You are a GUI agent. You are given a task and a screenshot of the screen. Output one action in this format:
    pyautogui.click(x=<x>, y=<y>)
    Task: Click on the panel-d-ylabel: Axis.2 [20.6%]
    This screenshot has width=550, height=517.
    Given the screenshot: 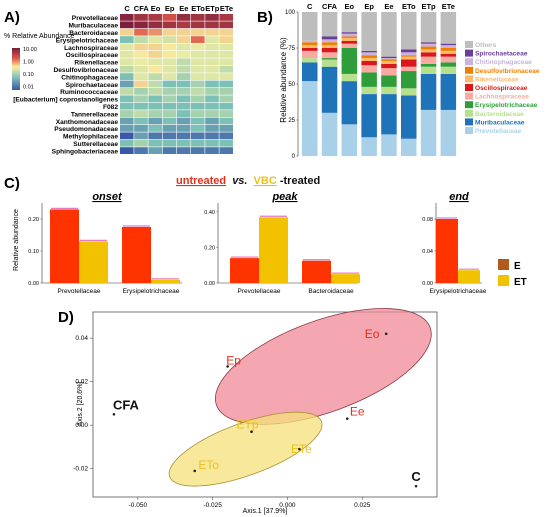 What is the action you would take?
    pyautogui.click(x=80, y=404)
    